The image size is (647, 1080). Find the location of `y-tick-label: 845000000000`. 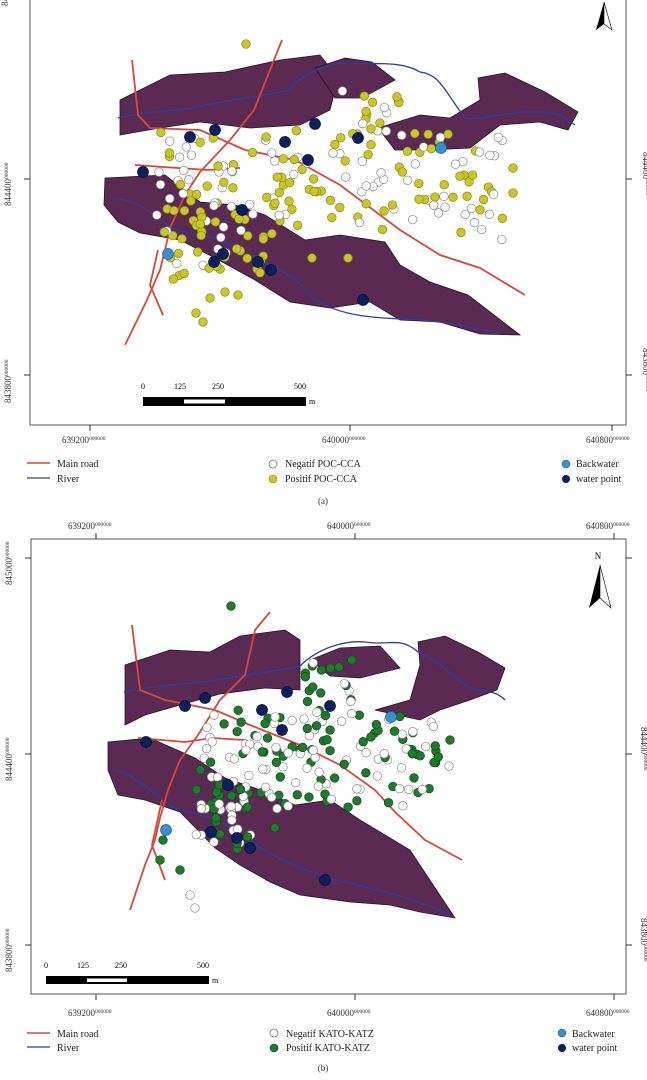

y-tick-label: 845000000000 is located at coordinates (9, 563).